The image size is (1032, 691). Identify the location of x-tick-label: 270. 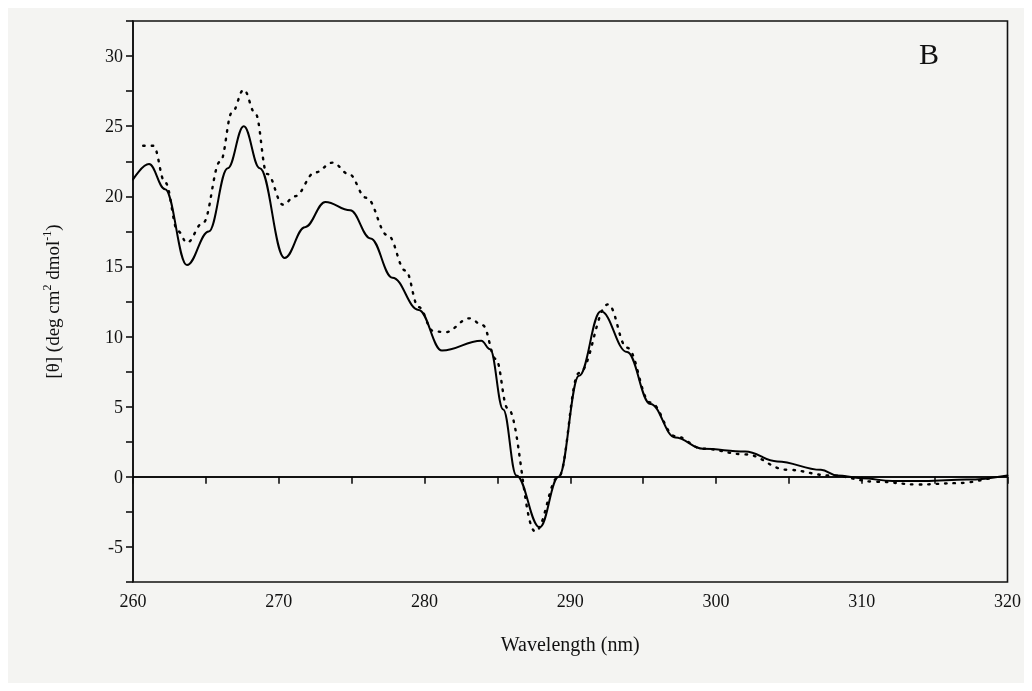
(279, 601).